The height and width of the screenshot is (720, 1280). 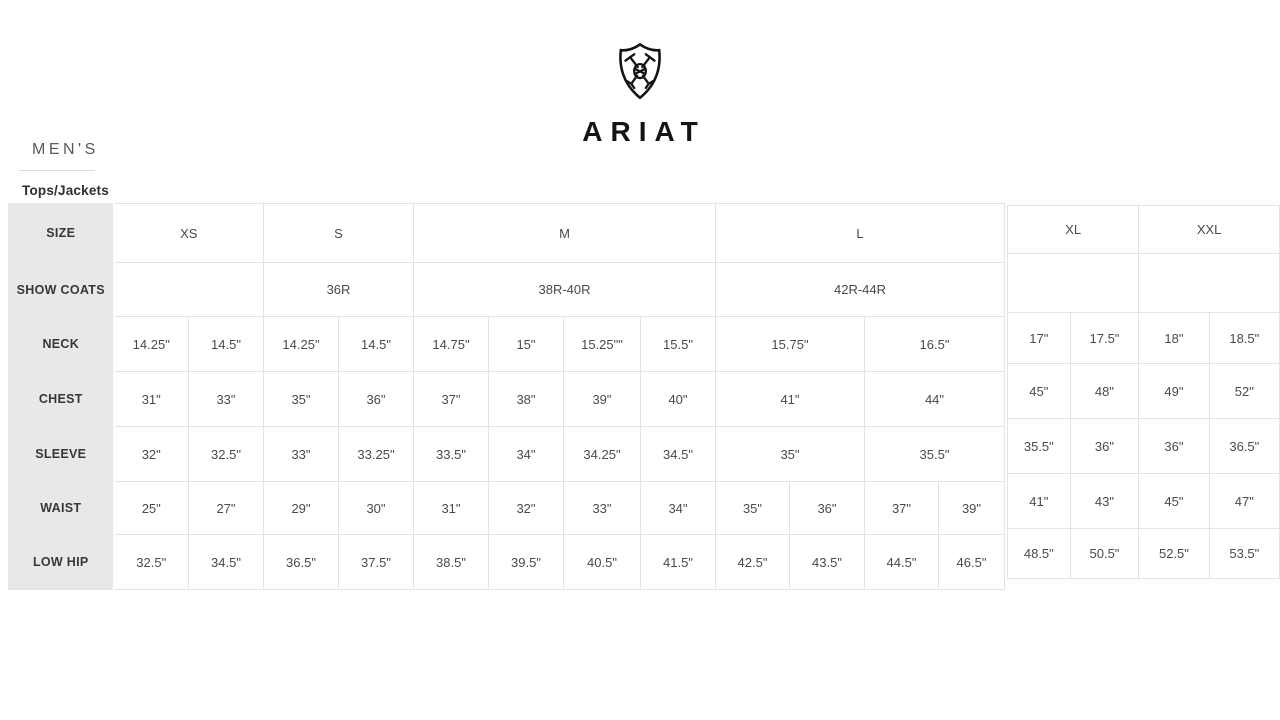 I want to click on ariat-shield-icon, so click(x=640, y=71).